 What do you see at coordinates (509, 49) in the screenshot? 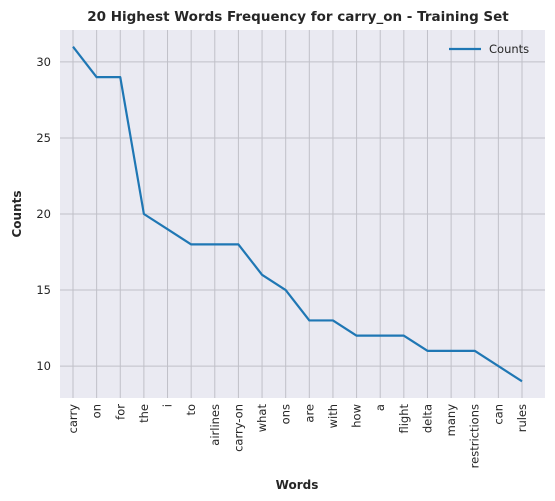
I see `legend-entry-counts: Counts` at bounding box center [509, 49].